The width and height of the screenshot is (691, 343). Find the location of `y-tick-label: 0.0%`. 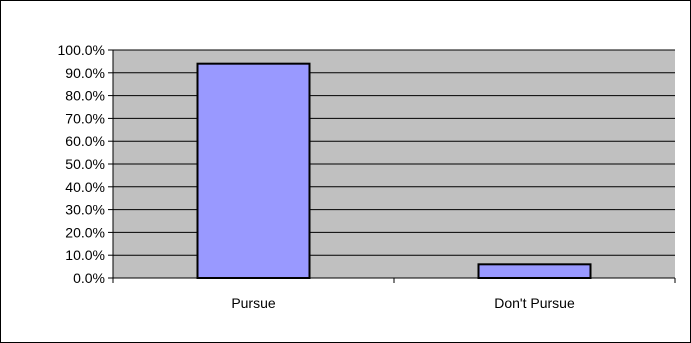

y-tick-label: 0.0% is located at coordinates (89, 278).